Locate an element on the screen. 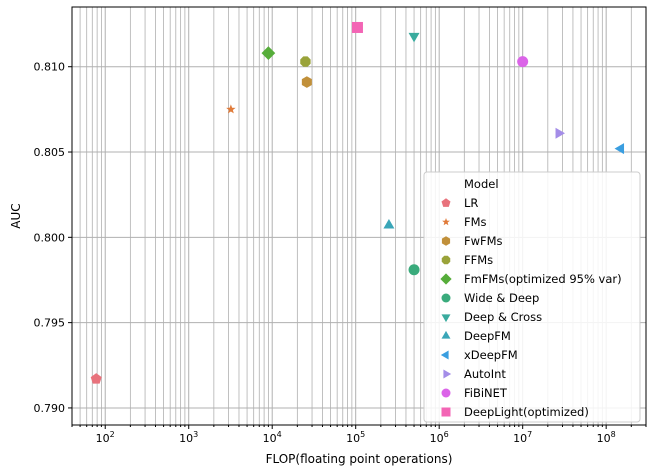 The width and height of the screenshot is (647, 468). x-tick-label: 10⁷ is located at coordinates (522, 437).